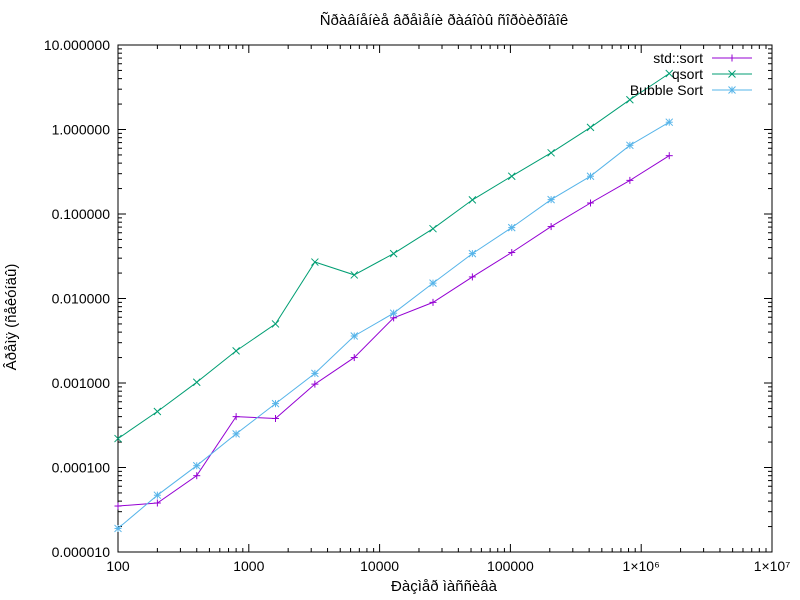  Describe the element at coordinates (77, 45) in the screenshot. I see `y-tick-label: 10.000000` at that location.